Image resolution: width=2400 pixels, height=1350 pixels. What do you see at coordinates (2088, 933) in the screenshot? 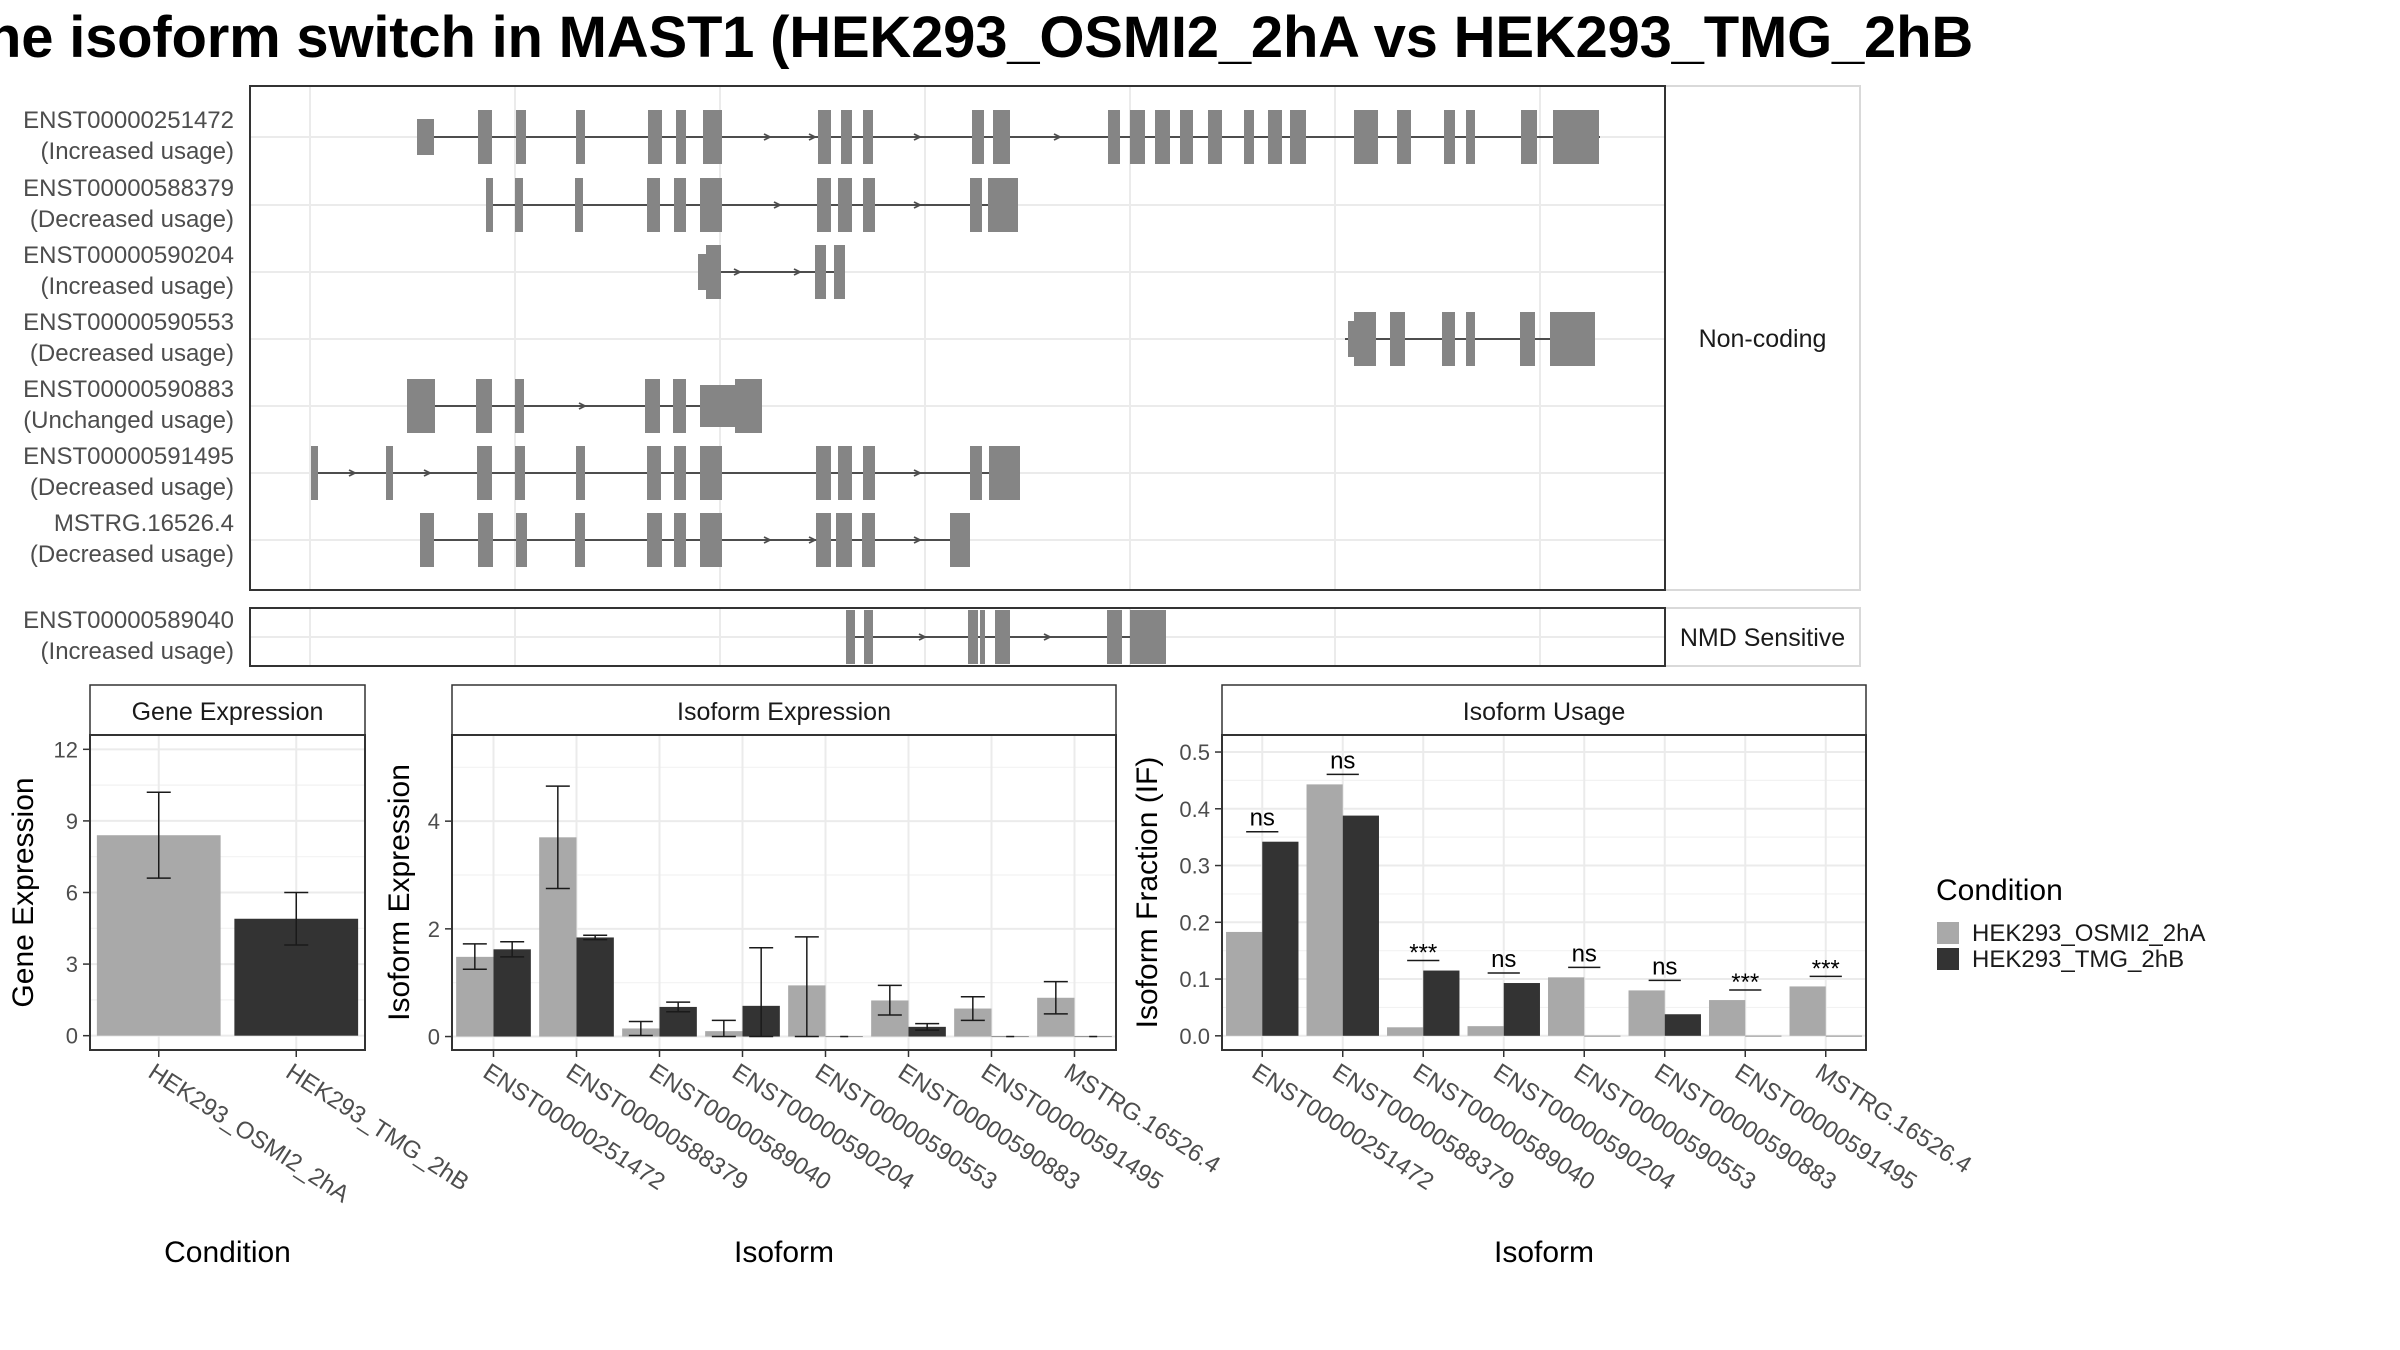
I see `legend-label: HEK293_OSMI2_2hA` at bounding box center [2088, 933].